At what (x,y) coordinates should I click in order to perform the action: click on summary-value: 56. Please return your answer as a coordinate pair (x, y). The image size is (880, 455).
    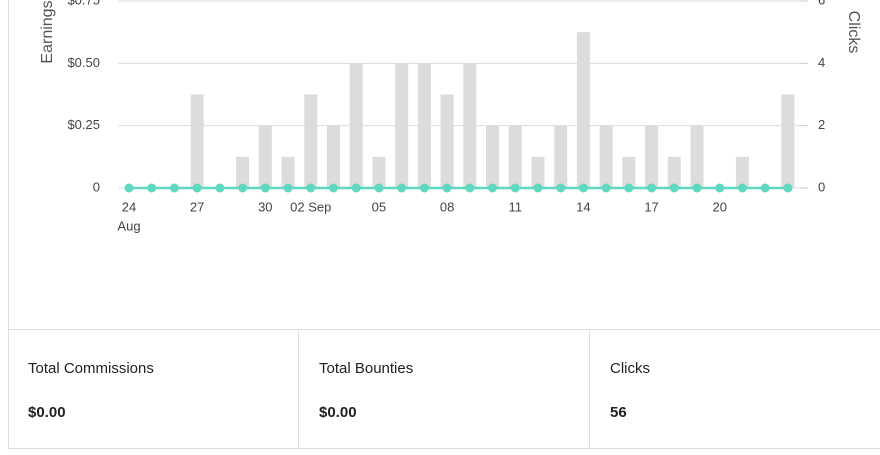
    Looking at the image, I should click on (618, 412).